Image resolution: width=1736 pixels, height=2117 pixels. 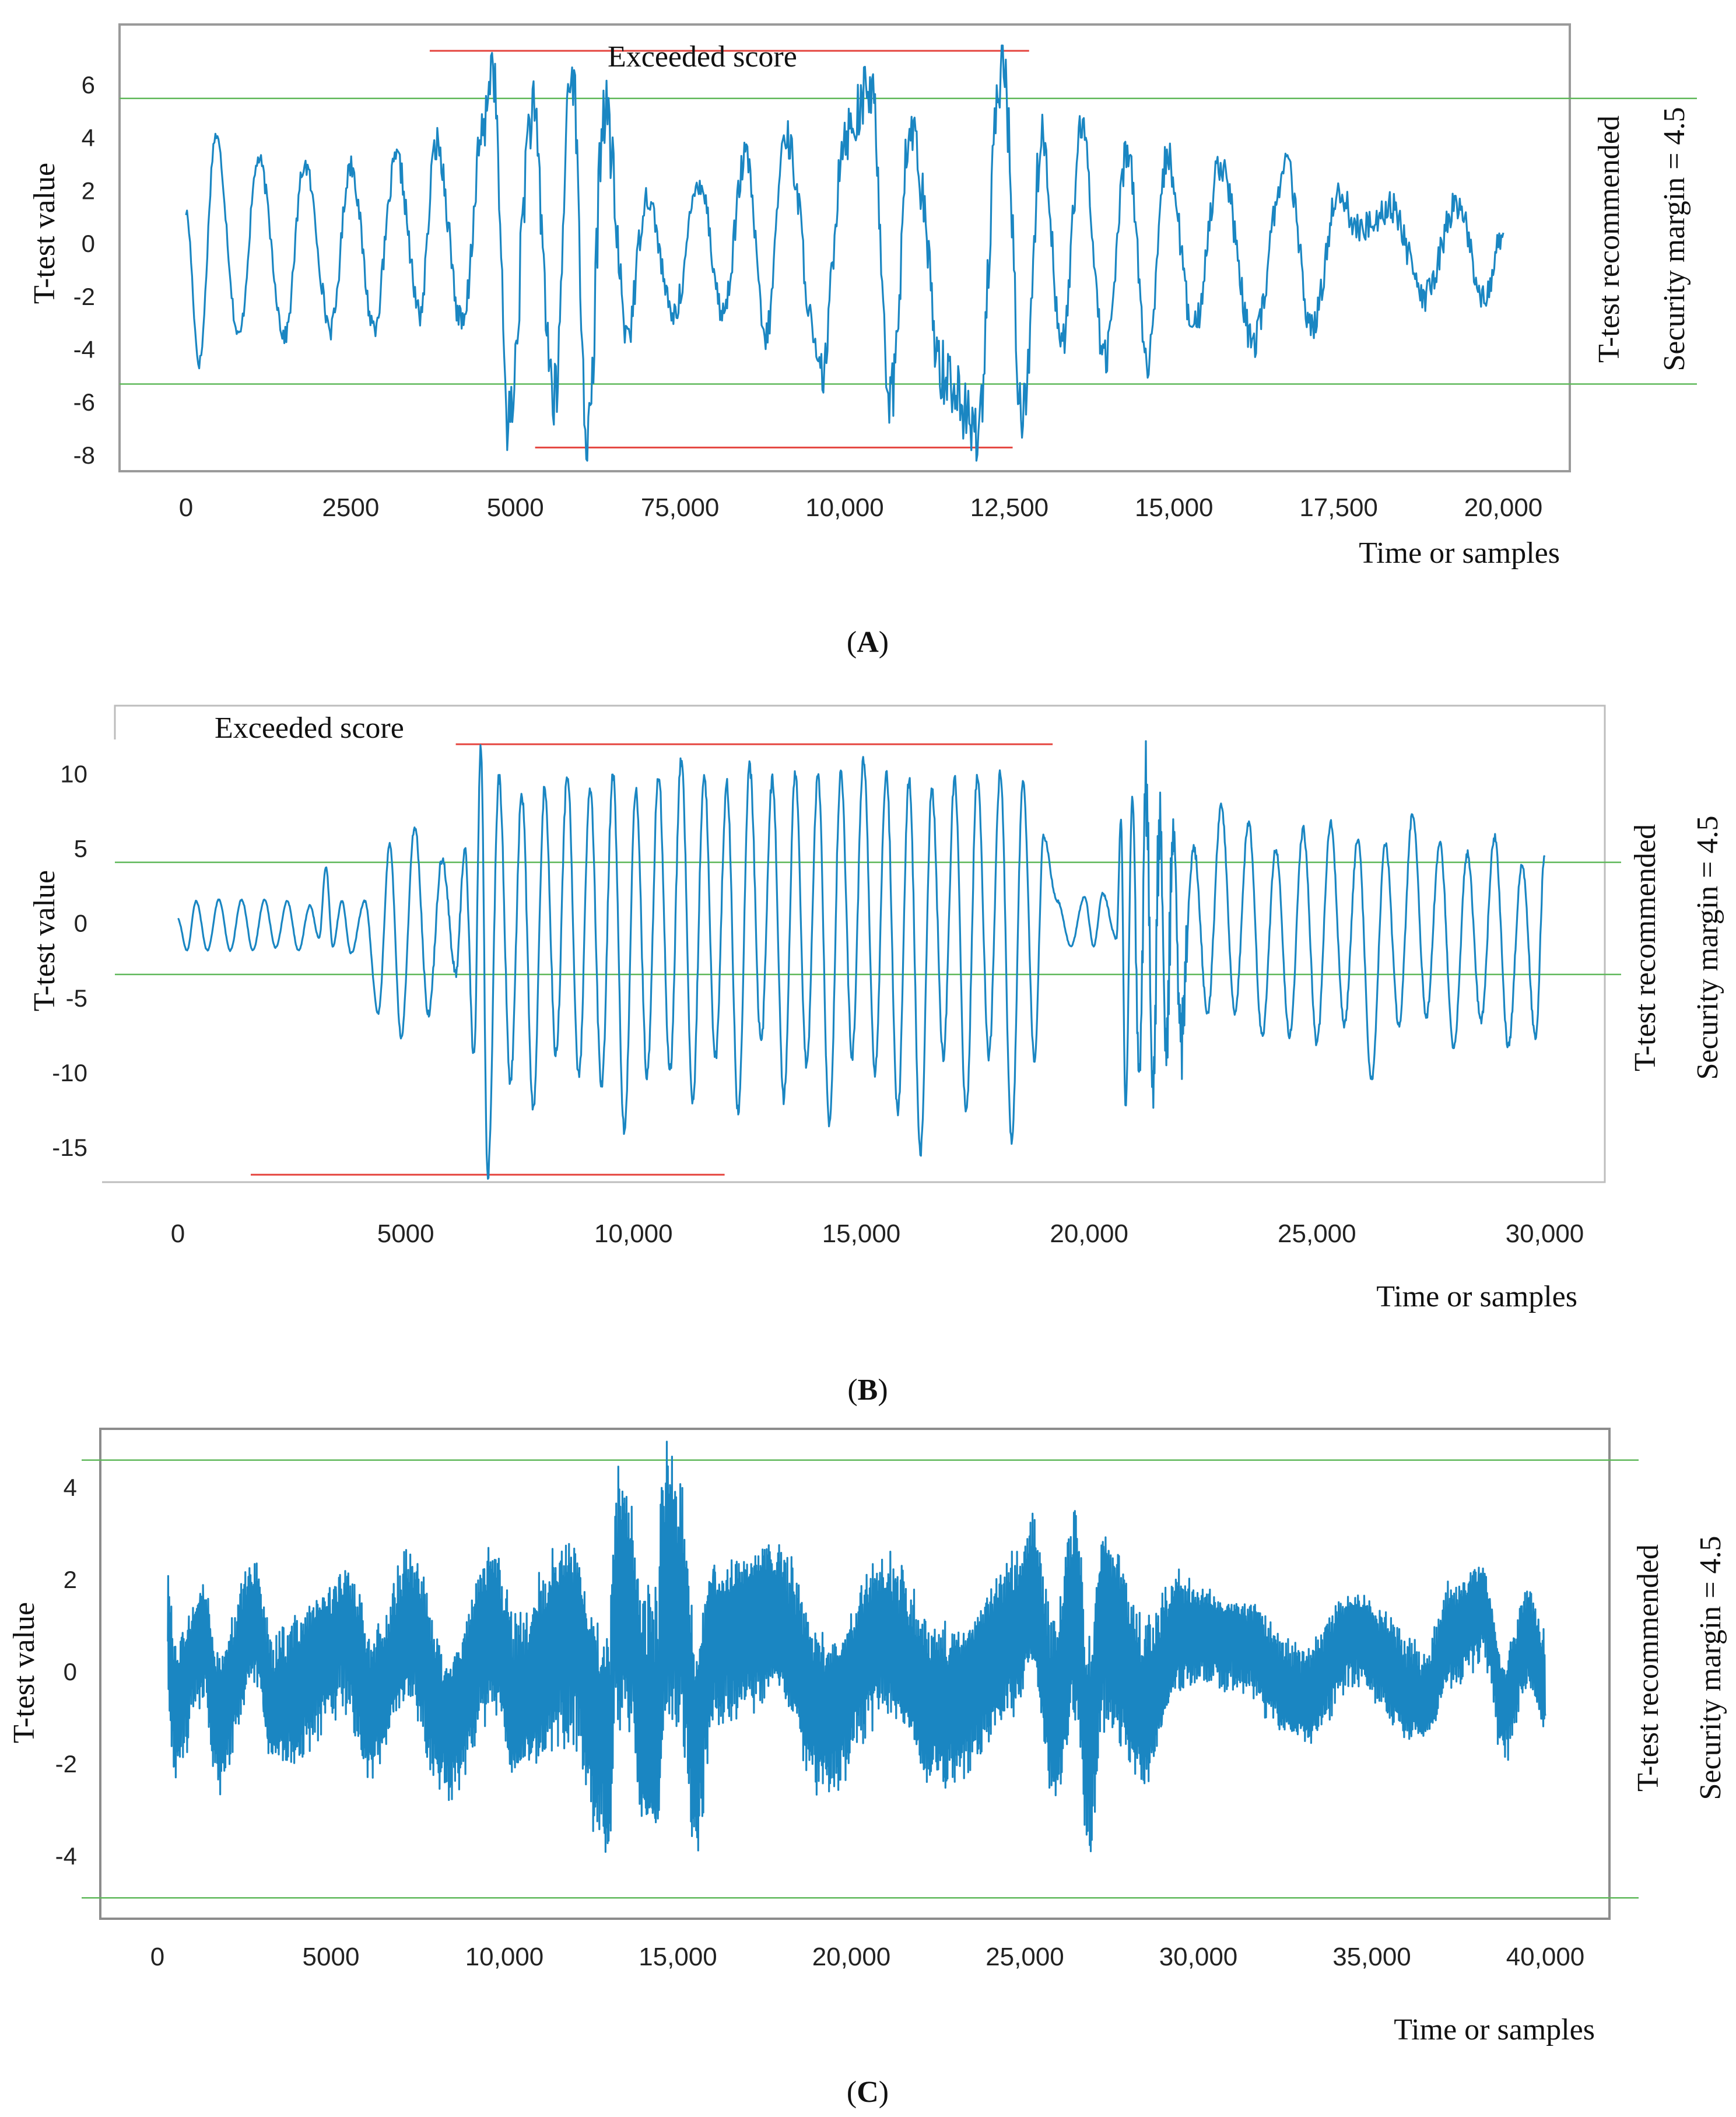 What do you see at coordinates (69, 961) in the screenshot?
I see `y-axis: 10 5 0 -5 -10 -15` at bounding box center [69, 961].